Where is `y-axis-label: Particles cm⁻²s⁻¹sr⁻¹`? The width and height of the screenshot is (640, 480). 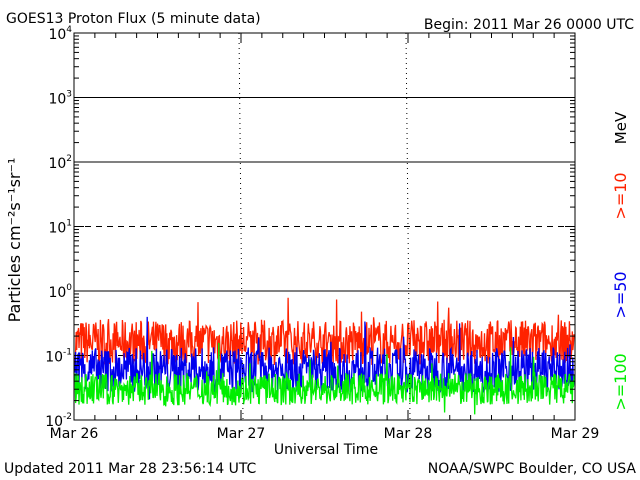 y-axis-label: Particles cm⁻²s⁻¹sr⁻¹ is located at coordinates (14, 240).